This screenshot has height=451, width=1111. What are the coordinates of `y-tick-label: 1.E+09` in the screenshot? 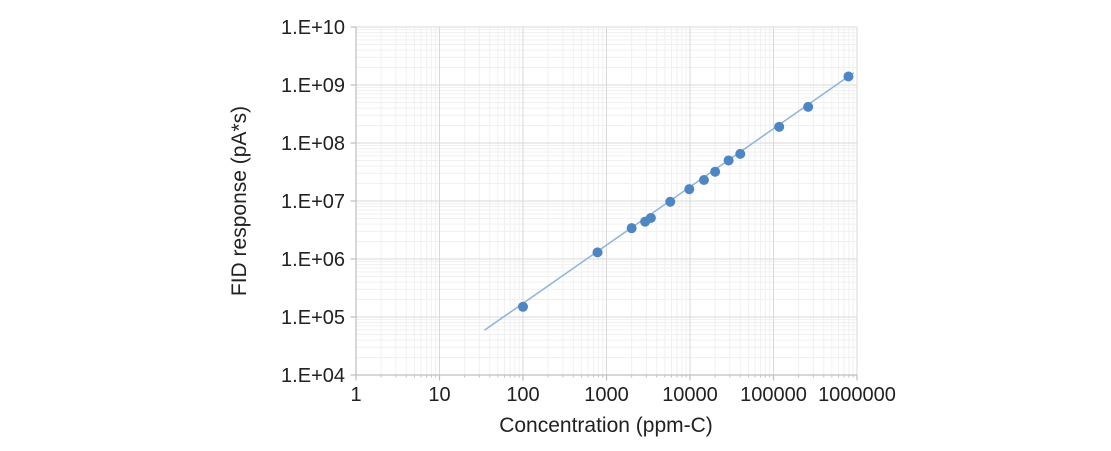 It's located at (313, 86).